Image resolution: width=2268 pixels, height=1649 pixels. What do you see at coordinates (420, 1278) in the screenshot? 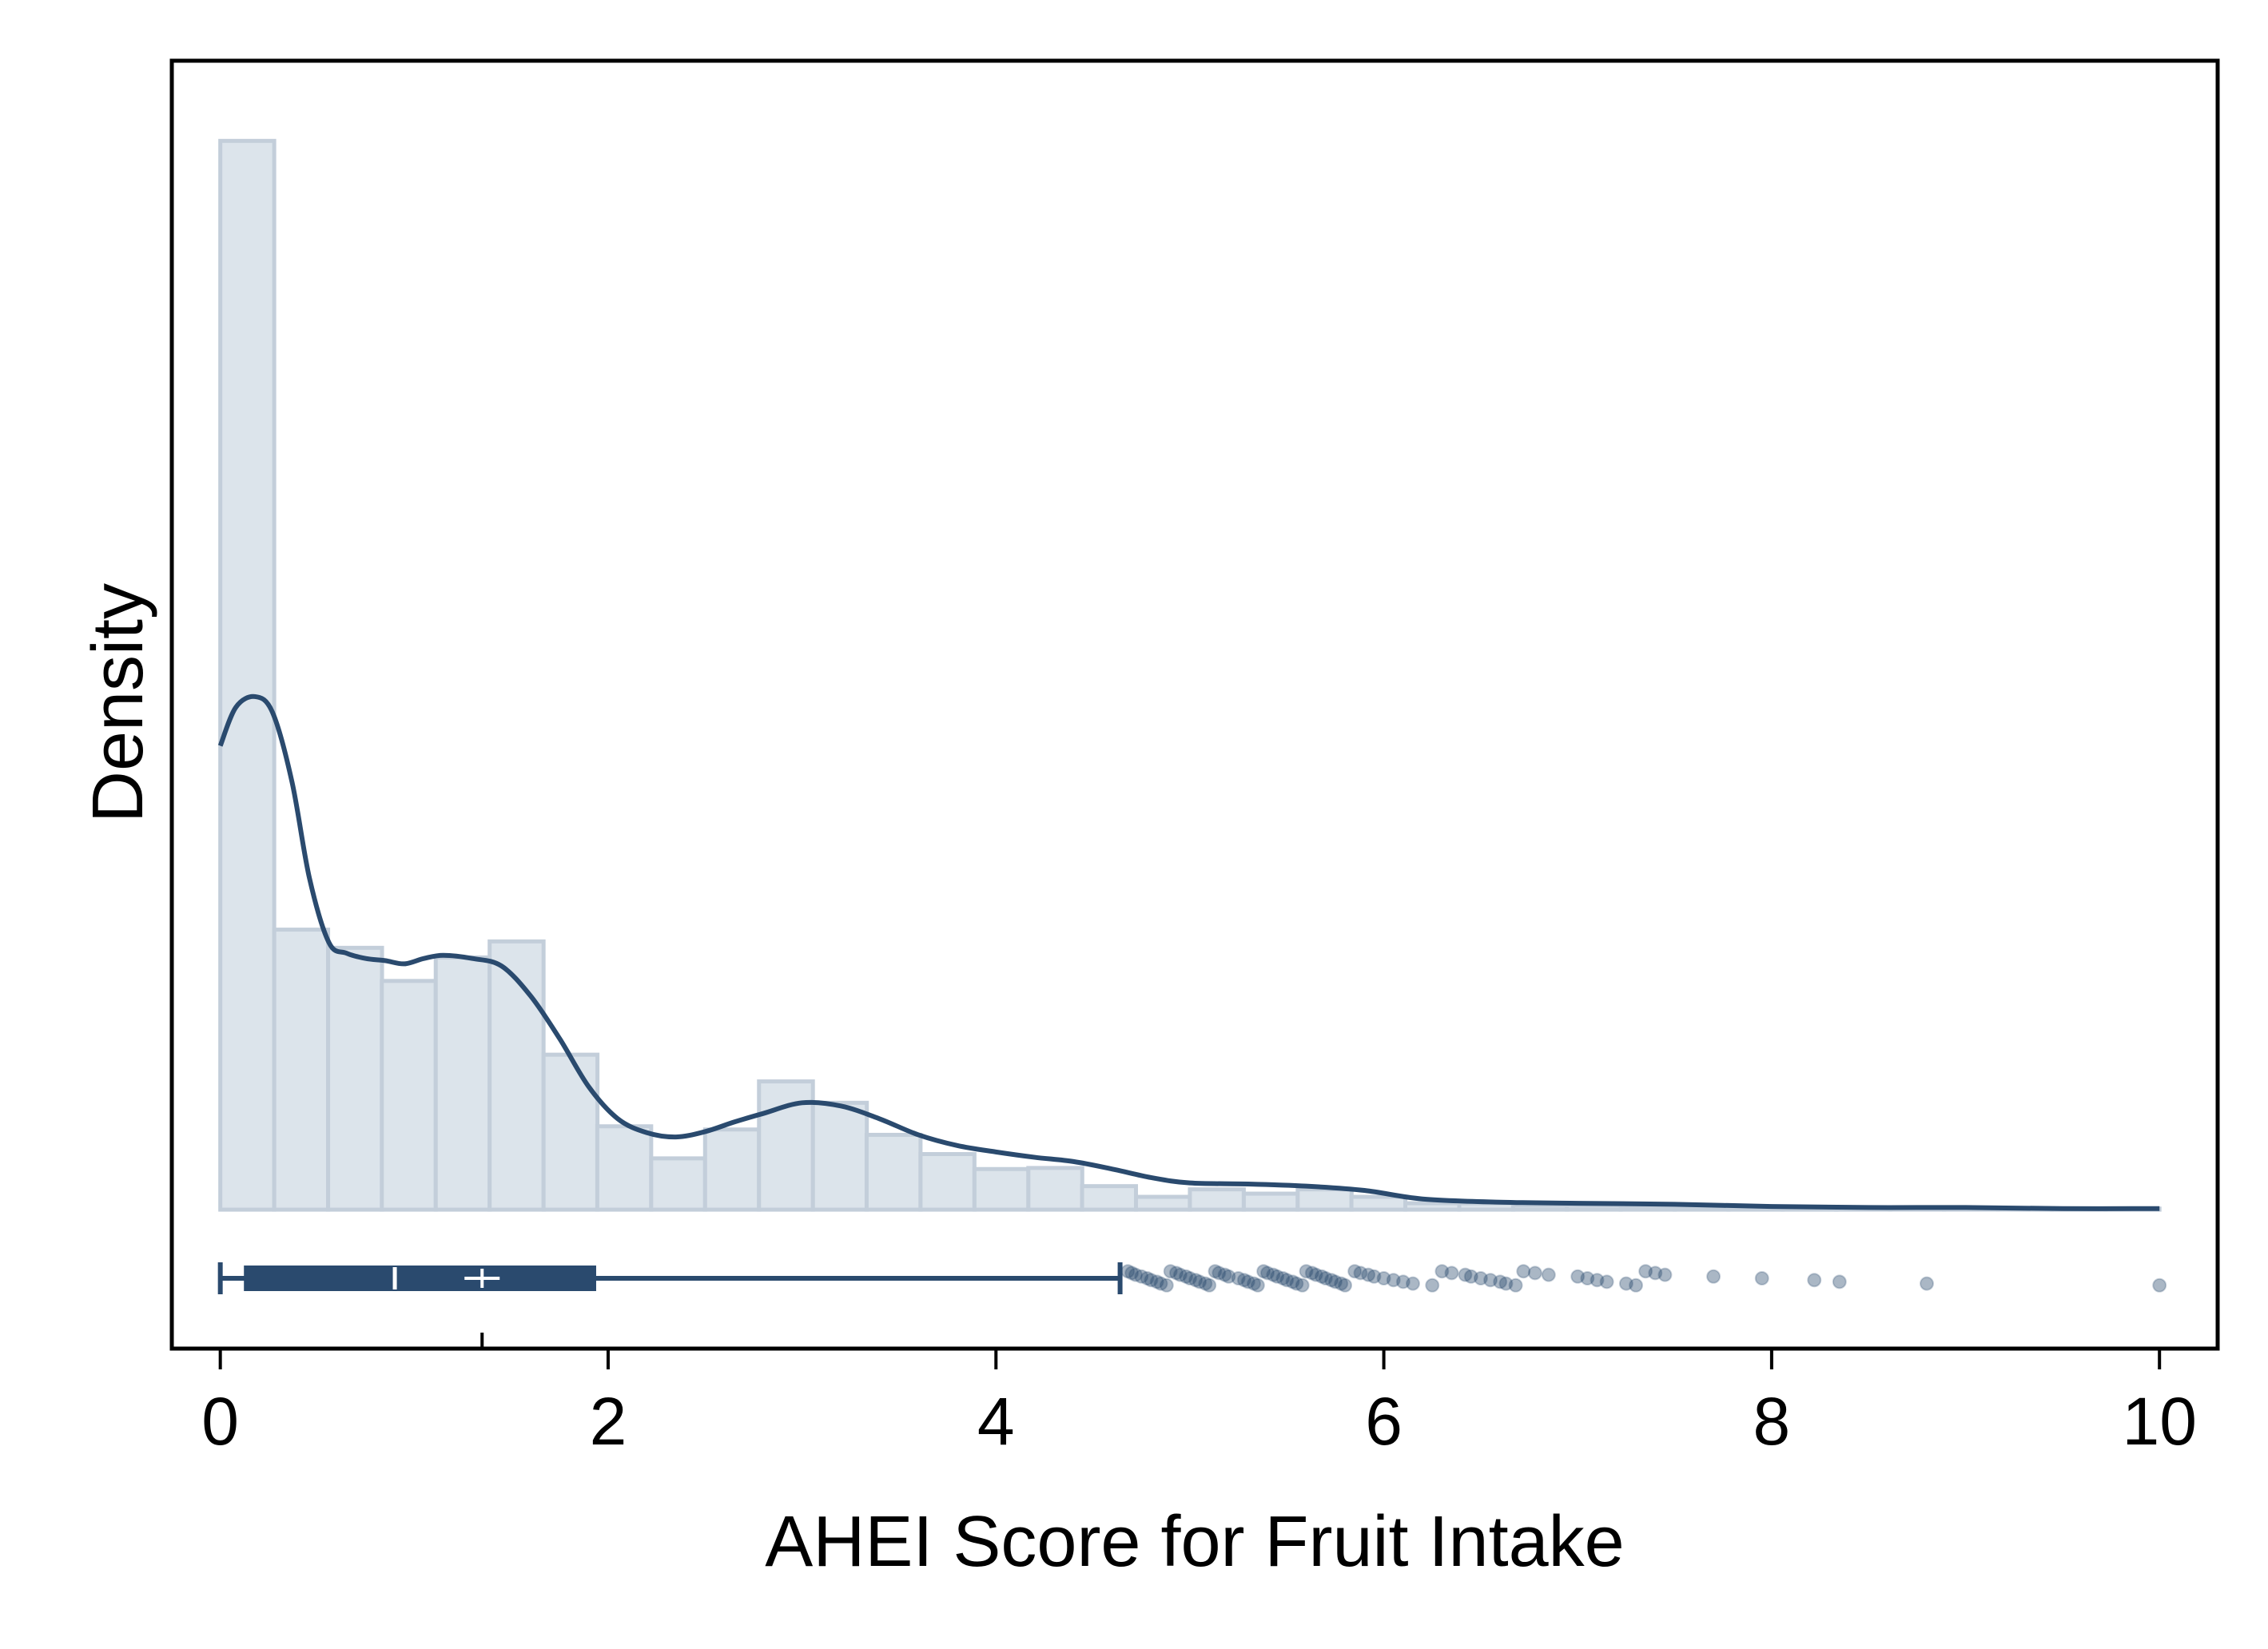
I see `box-iqr` at bounding box center [420, 1278].